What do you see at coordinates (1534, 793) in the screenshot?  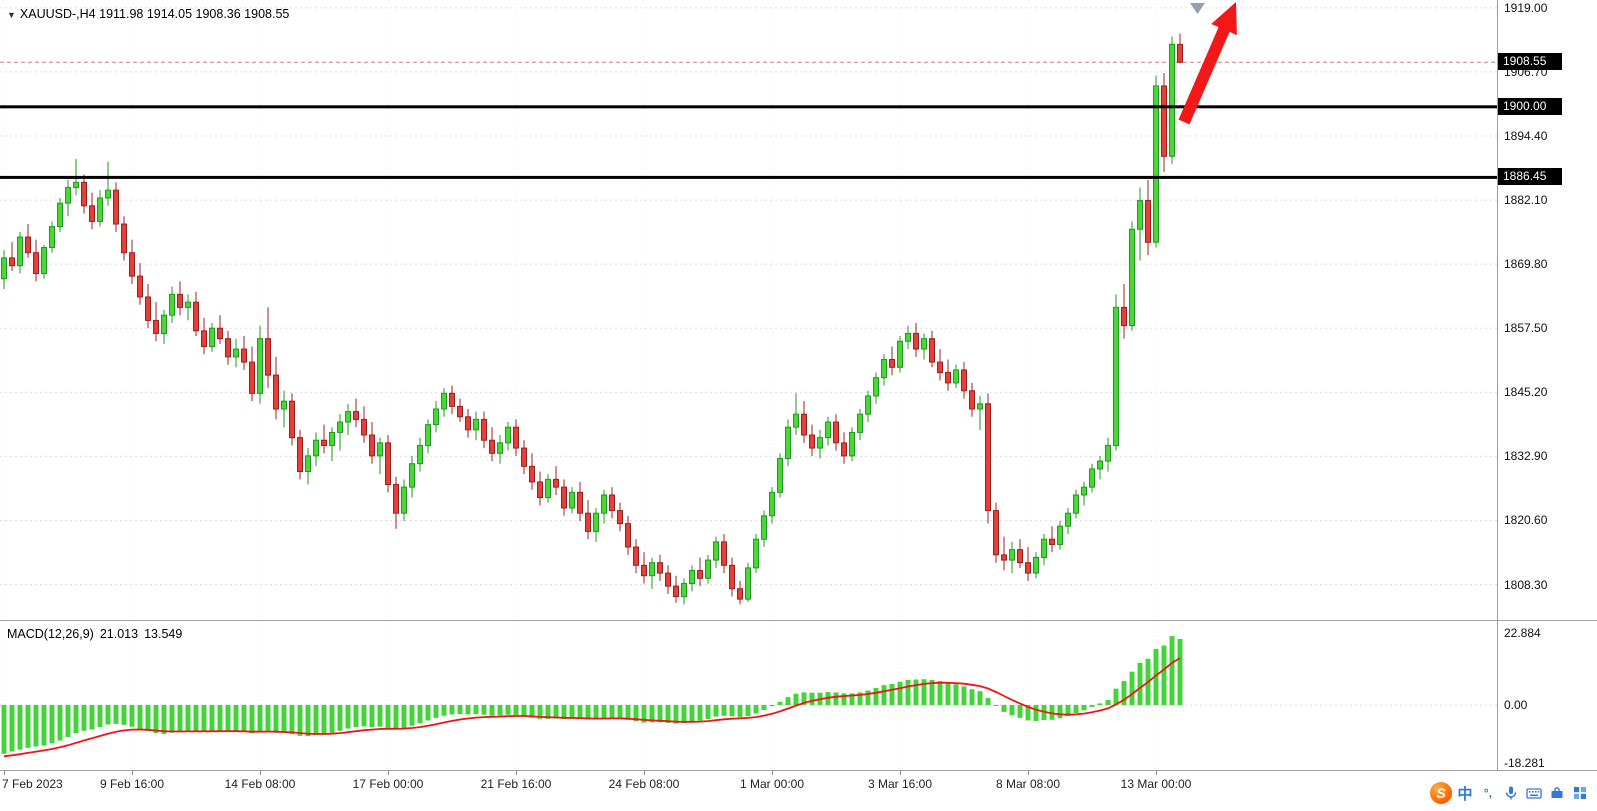 I see `soft-keyboard-icon` at bounding box center [1534, 793].